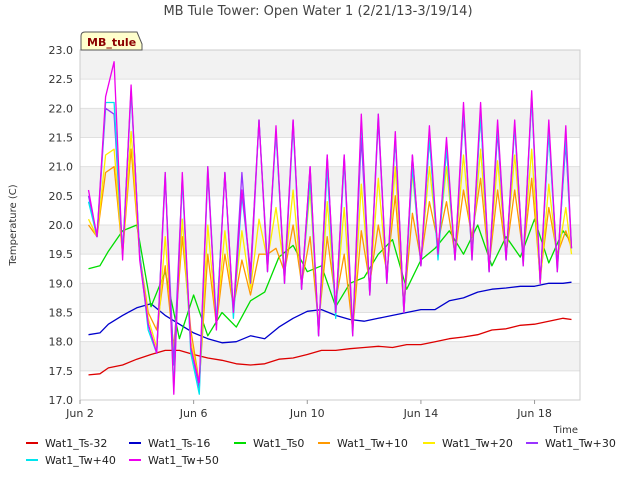 The height and width of the screenshot is (480, 640). Describe the element at coordinates (307, 413) in the screenshot. I see `x-tick-label: Jun 10` at that location.